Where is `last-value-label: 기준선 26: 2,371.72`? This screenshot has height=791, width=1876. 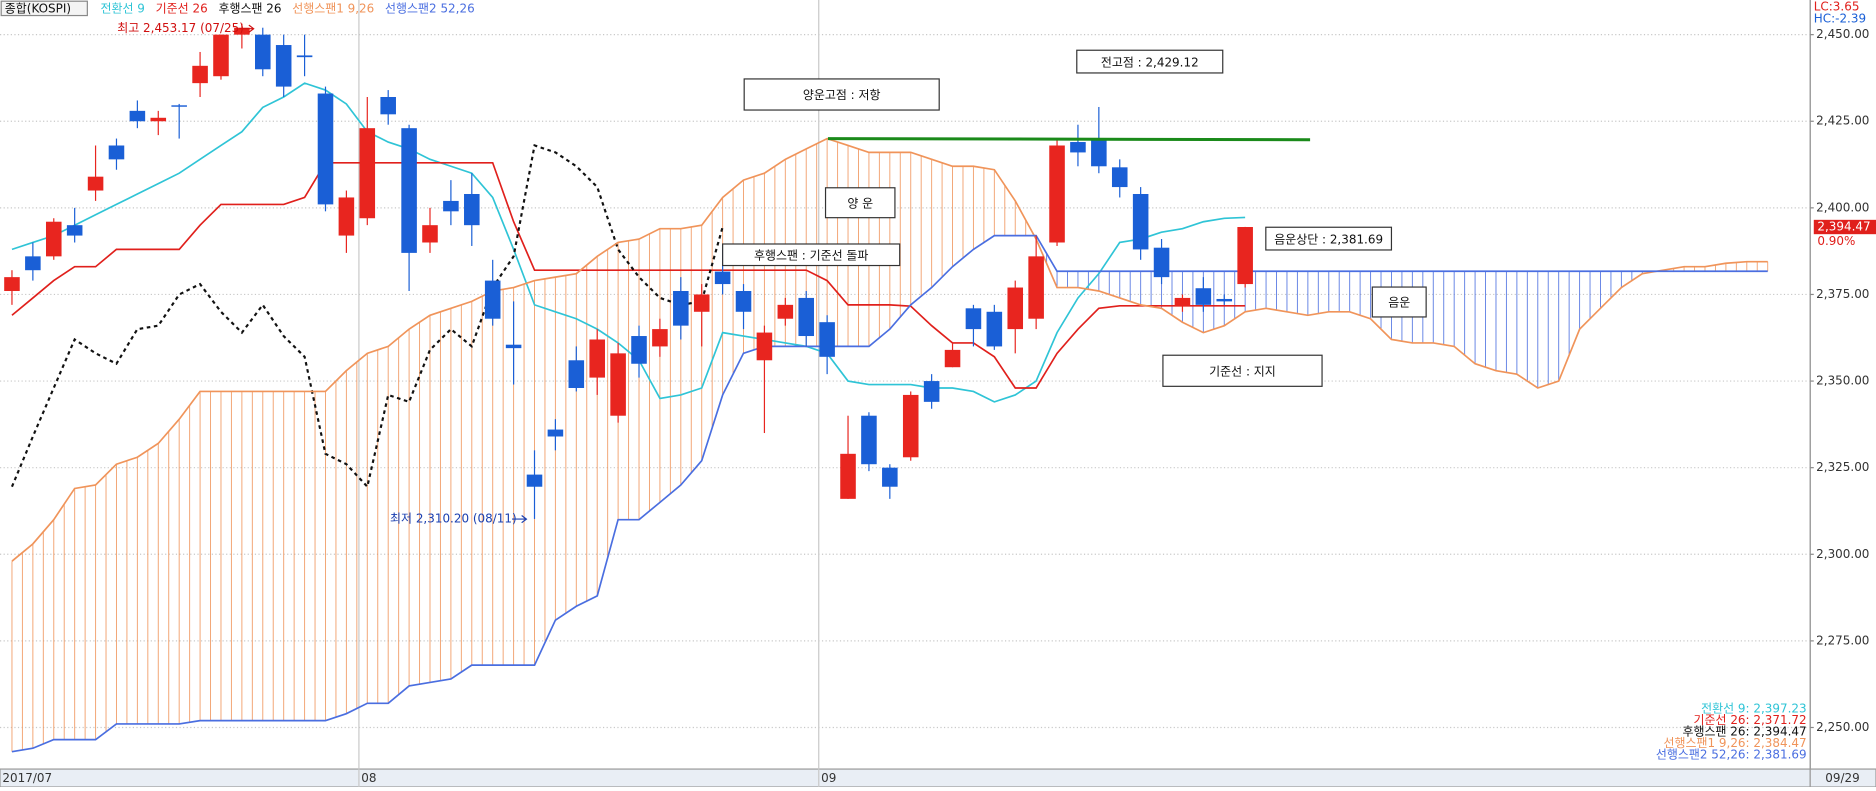 last-value-label: 기준선 26: 2,371.72 is located at coordinates (1750, 720).